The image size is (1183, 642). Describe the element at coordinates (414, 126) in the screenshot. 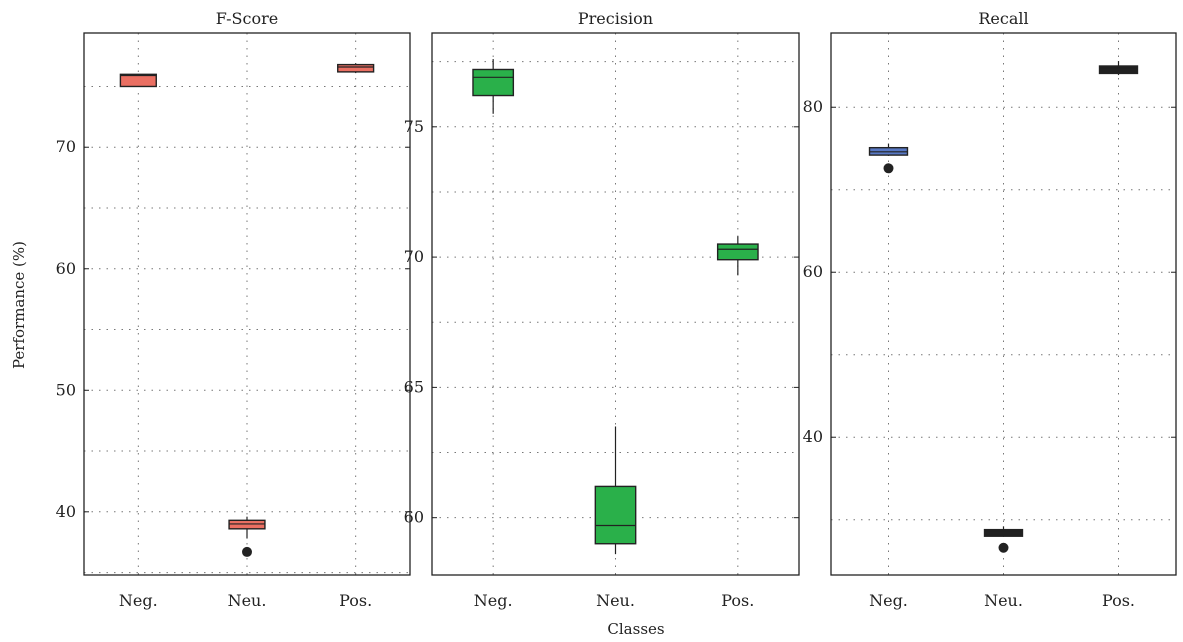

I see `y-tick-label: 75` at that location.